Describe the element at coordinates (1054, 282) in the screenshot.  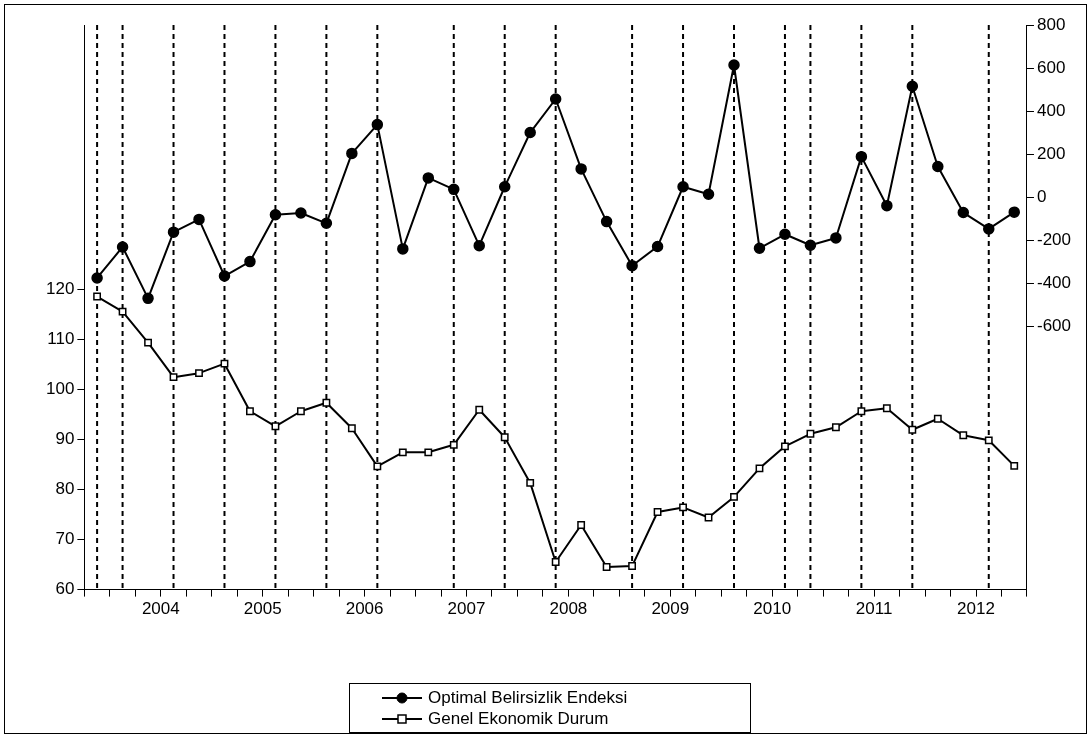
I see `y2-tick-label: -400` at that location.